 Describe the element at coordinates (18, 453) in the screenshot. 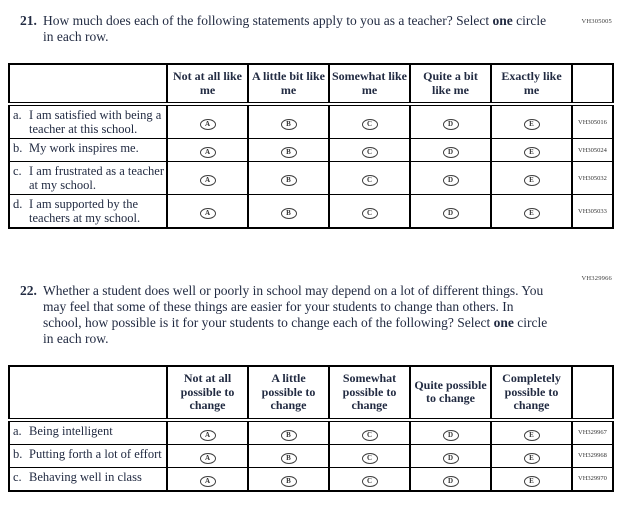

I see `row-letter: b.` at that location.